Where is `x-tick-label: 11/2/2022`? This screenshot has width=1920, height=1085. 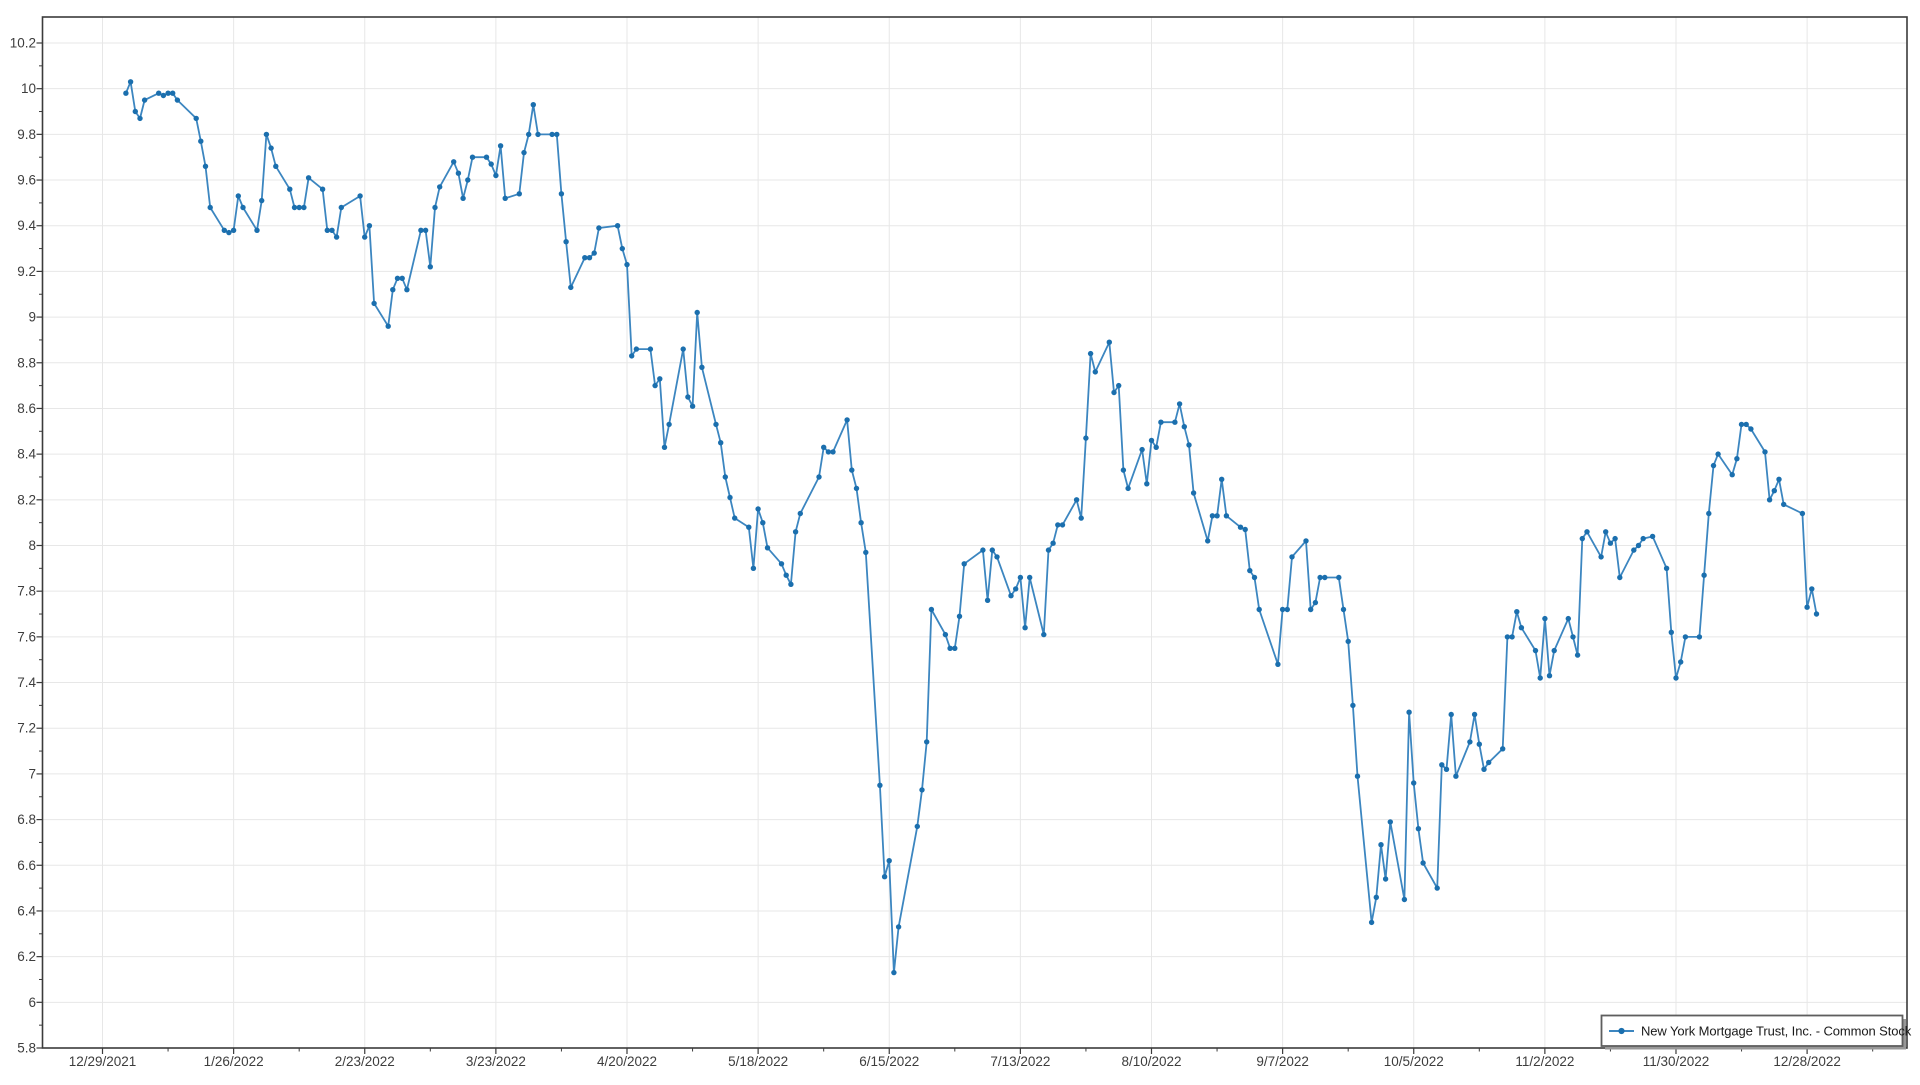 x-tick-label: 11/2/2022 is located at coordinates (1544, 1061).